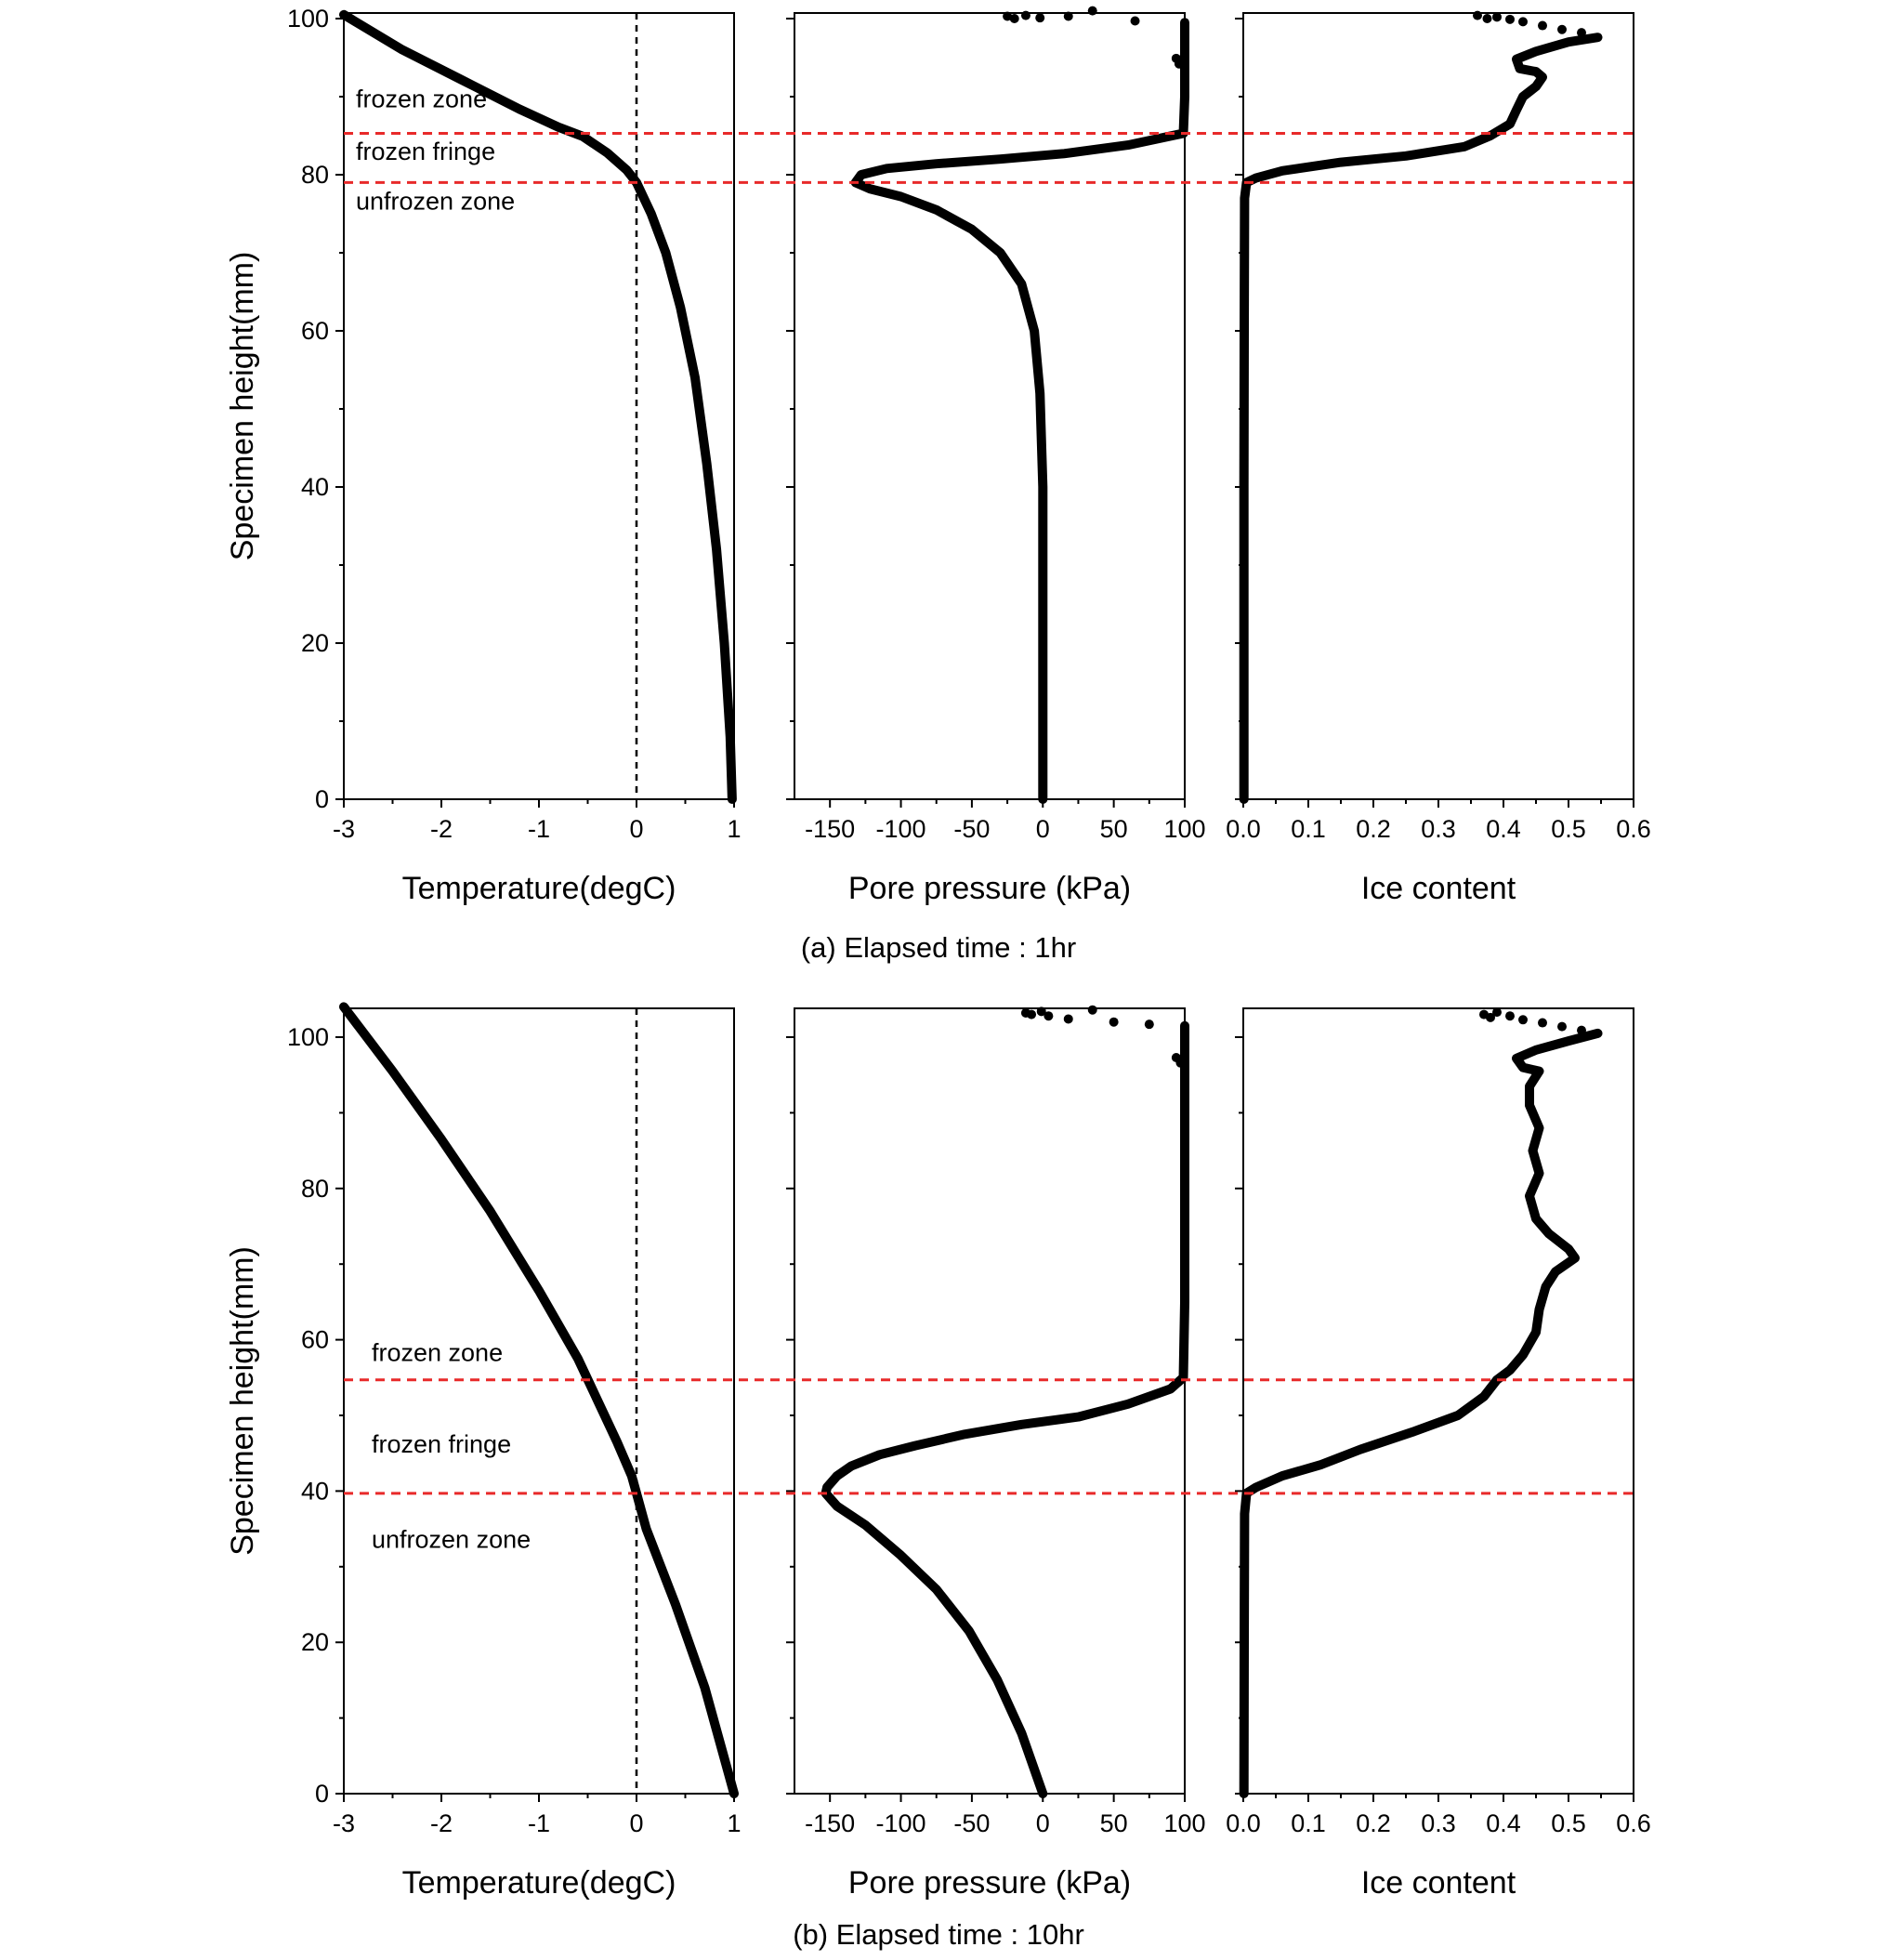 This screenshot has width=1877, height=1960. What do you see at coordinates (441, 829) in the screenshot?
I see `x-tick-label: -2` at bounding box center [441, 829].